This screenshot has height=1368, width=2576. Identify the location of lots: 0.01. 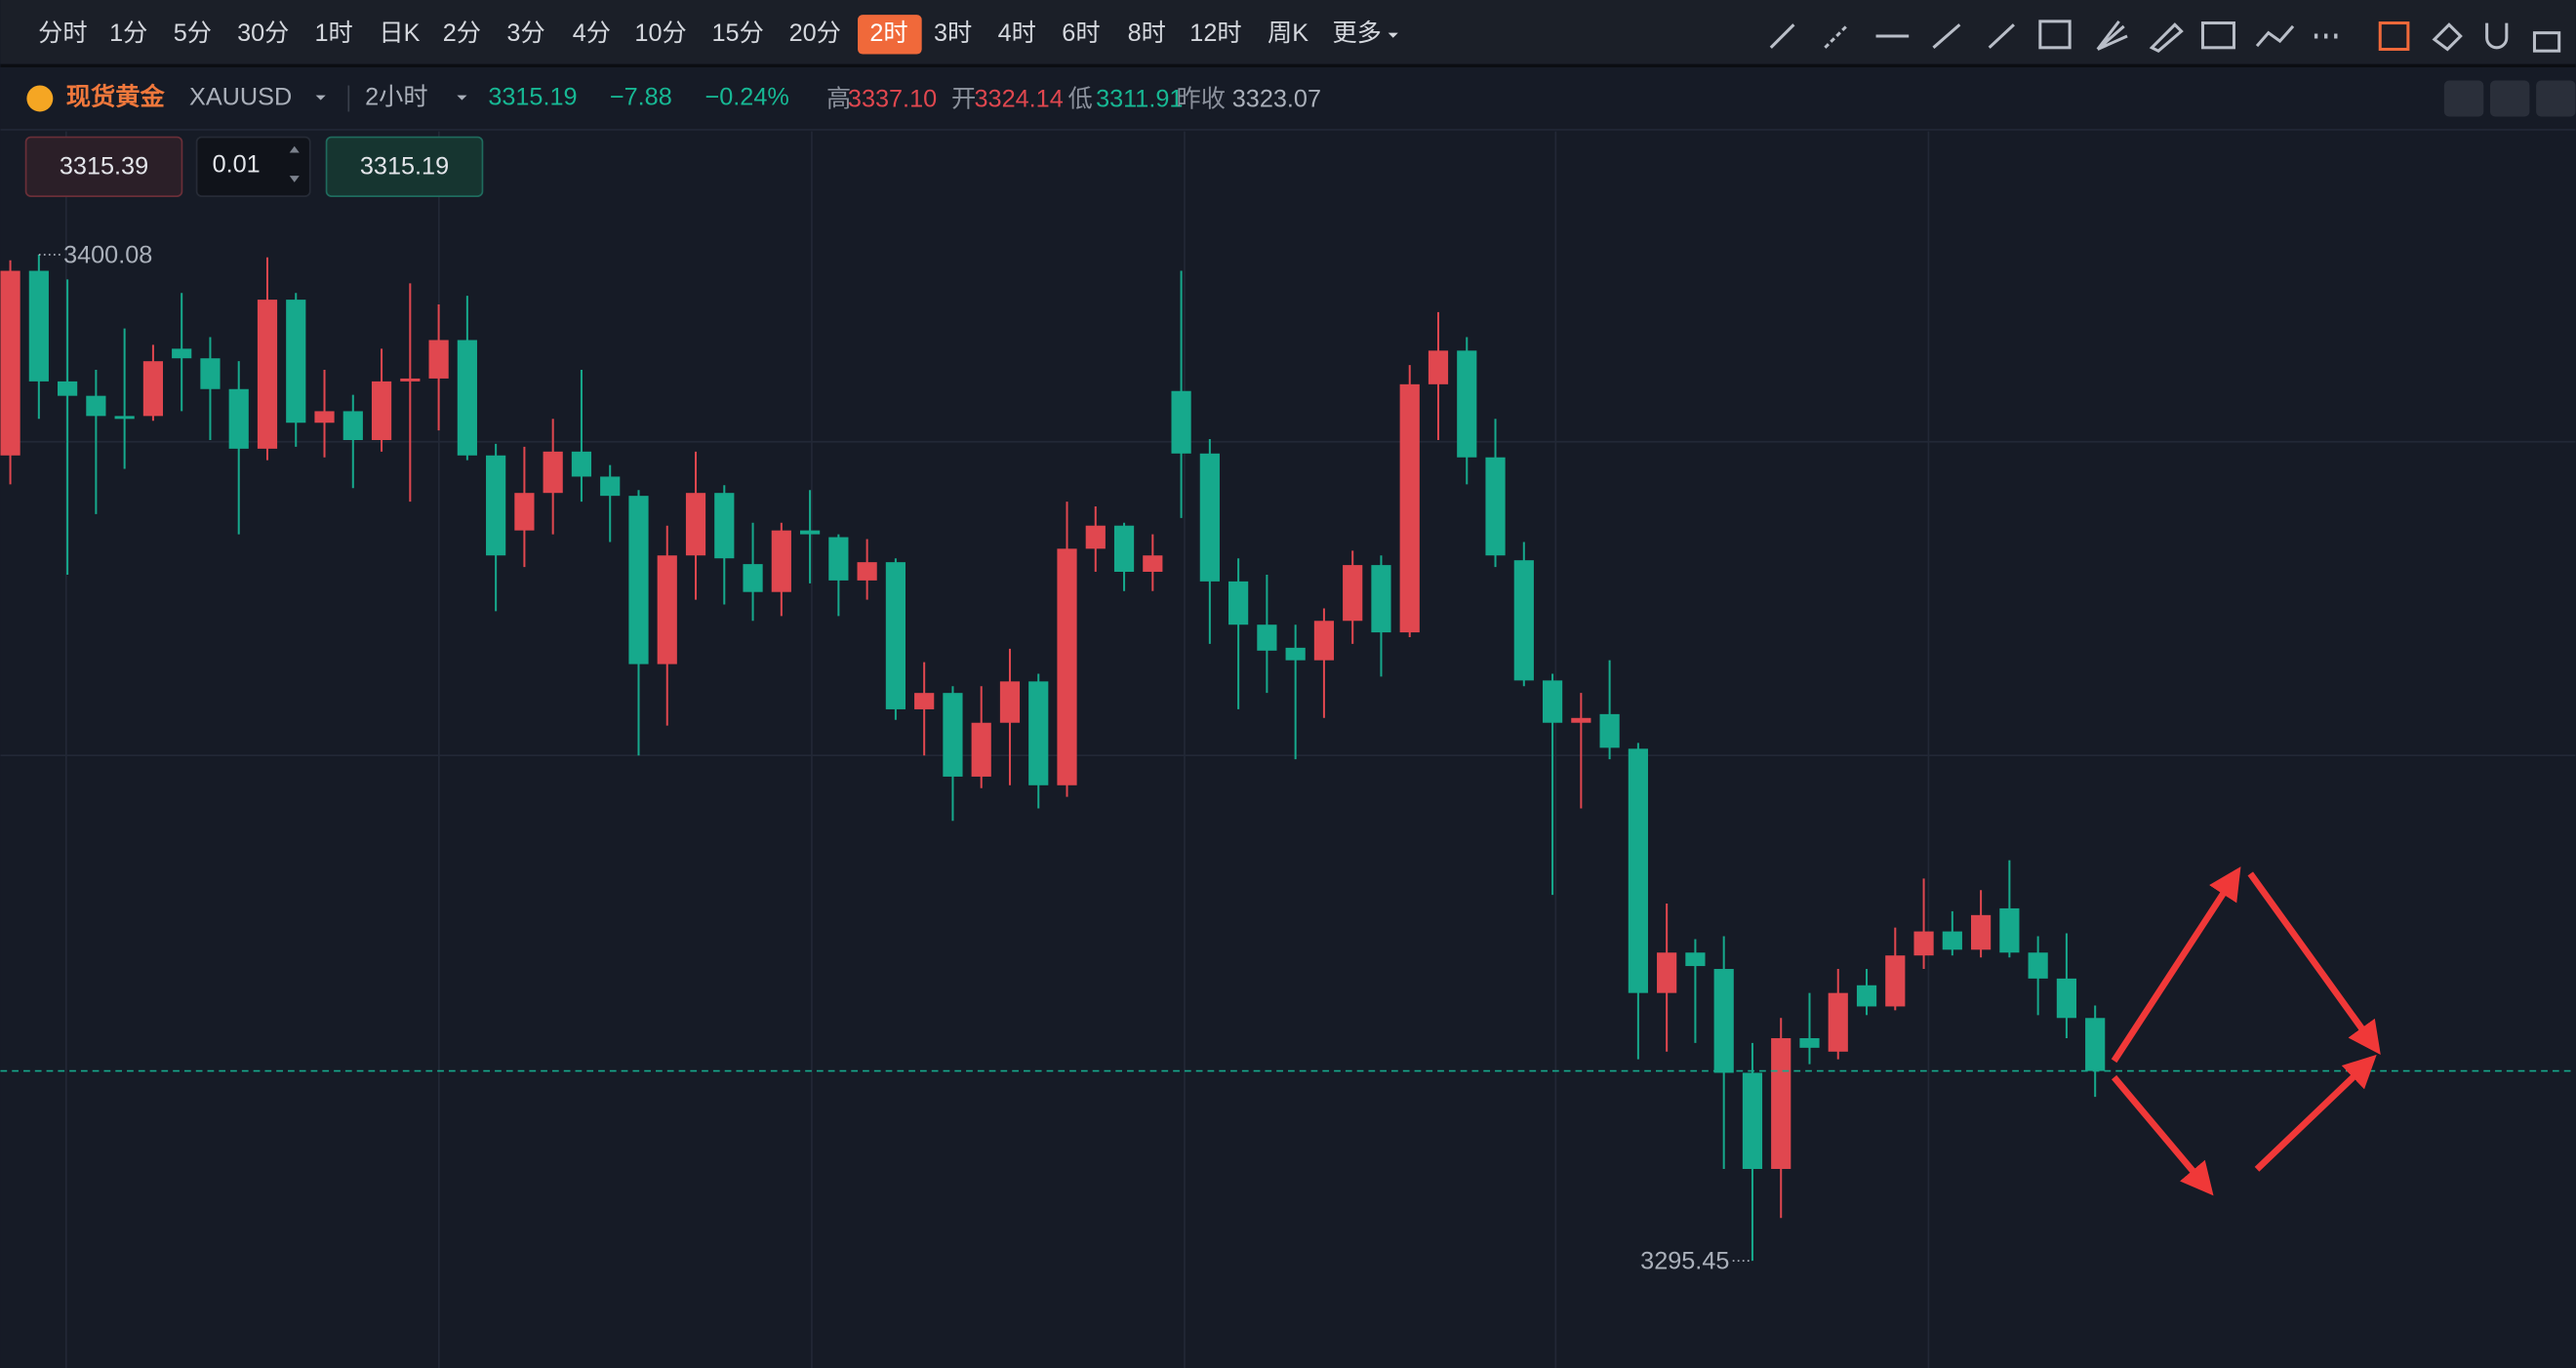
(237, 165).